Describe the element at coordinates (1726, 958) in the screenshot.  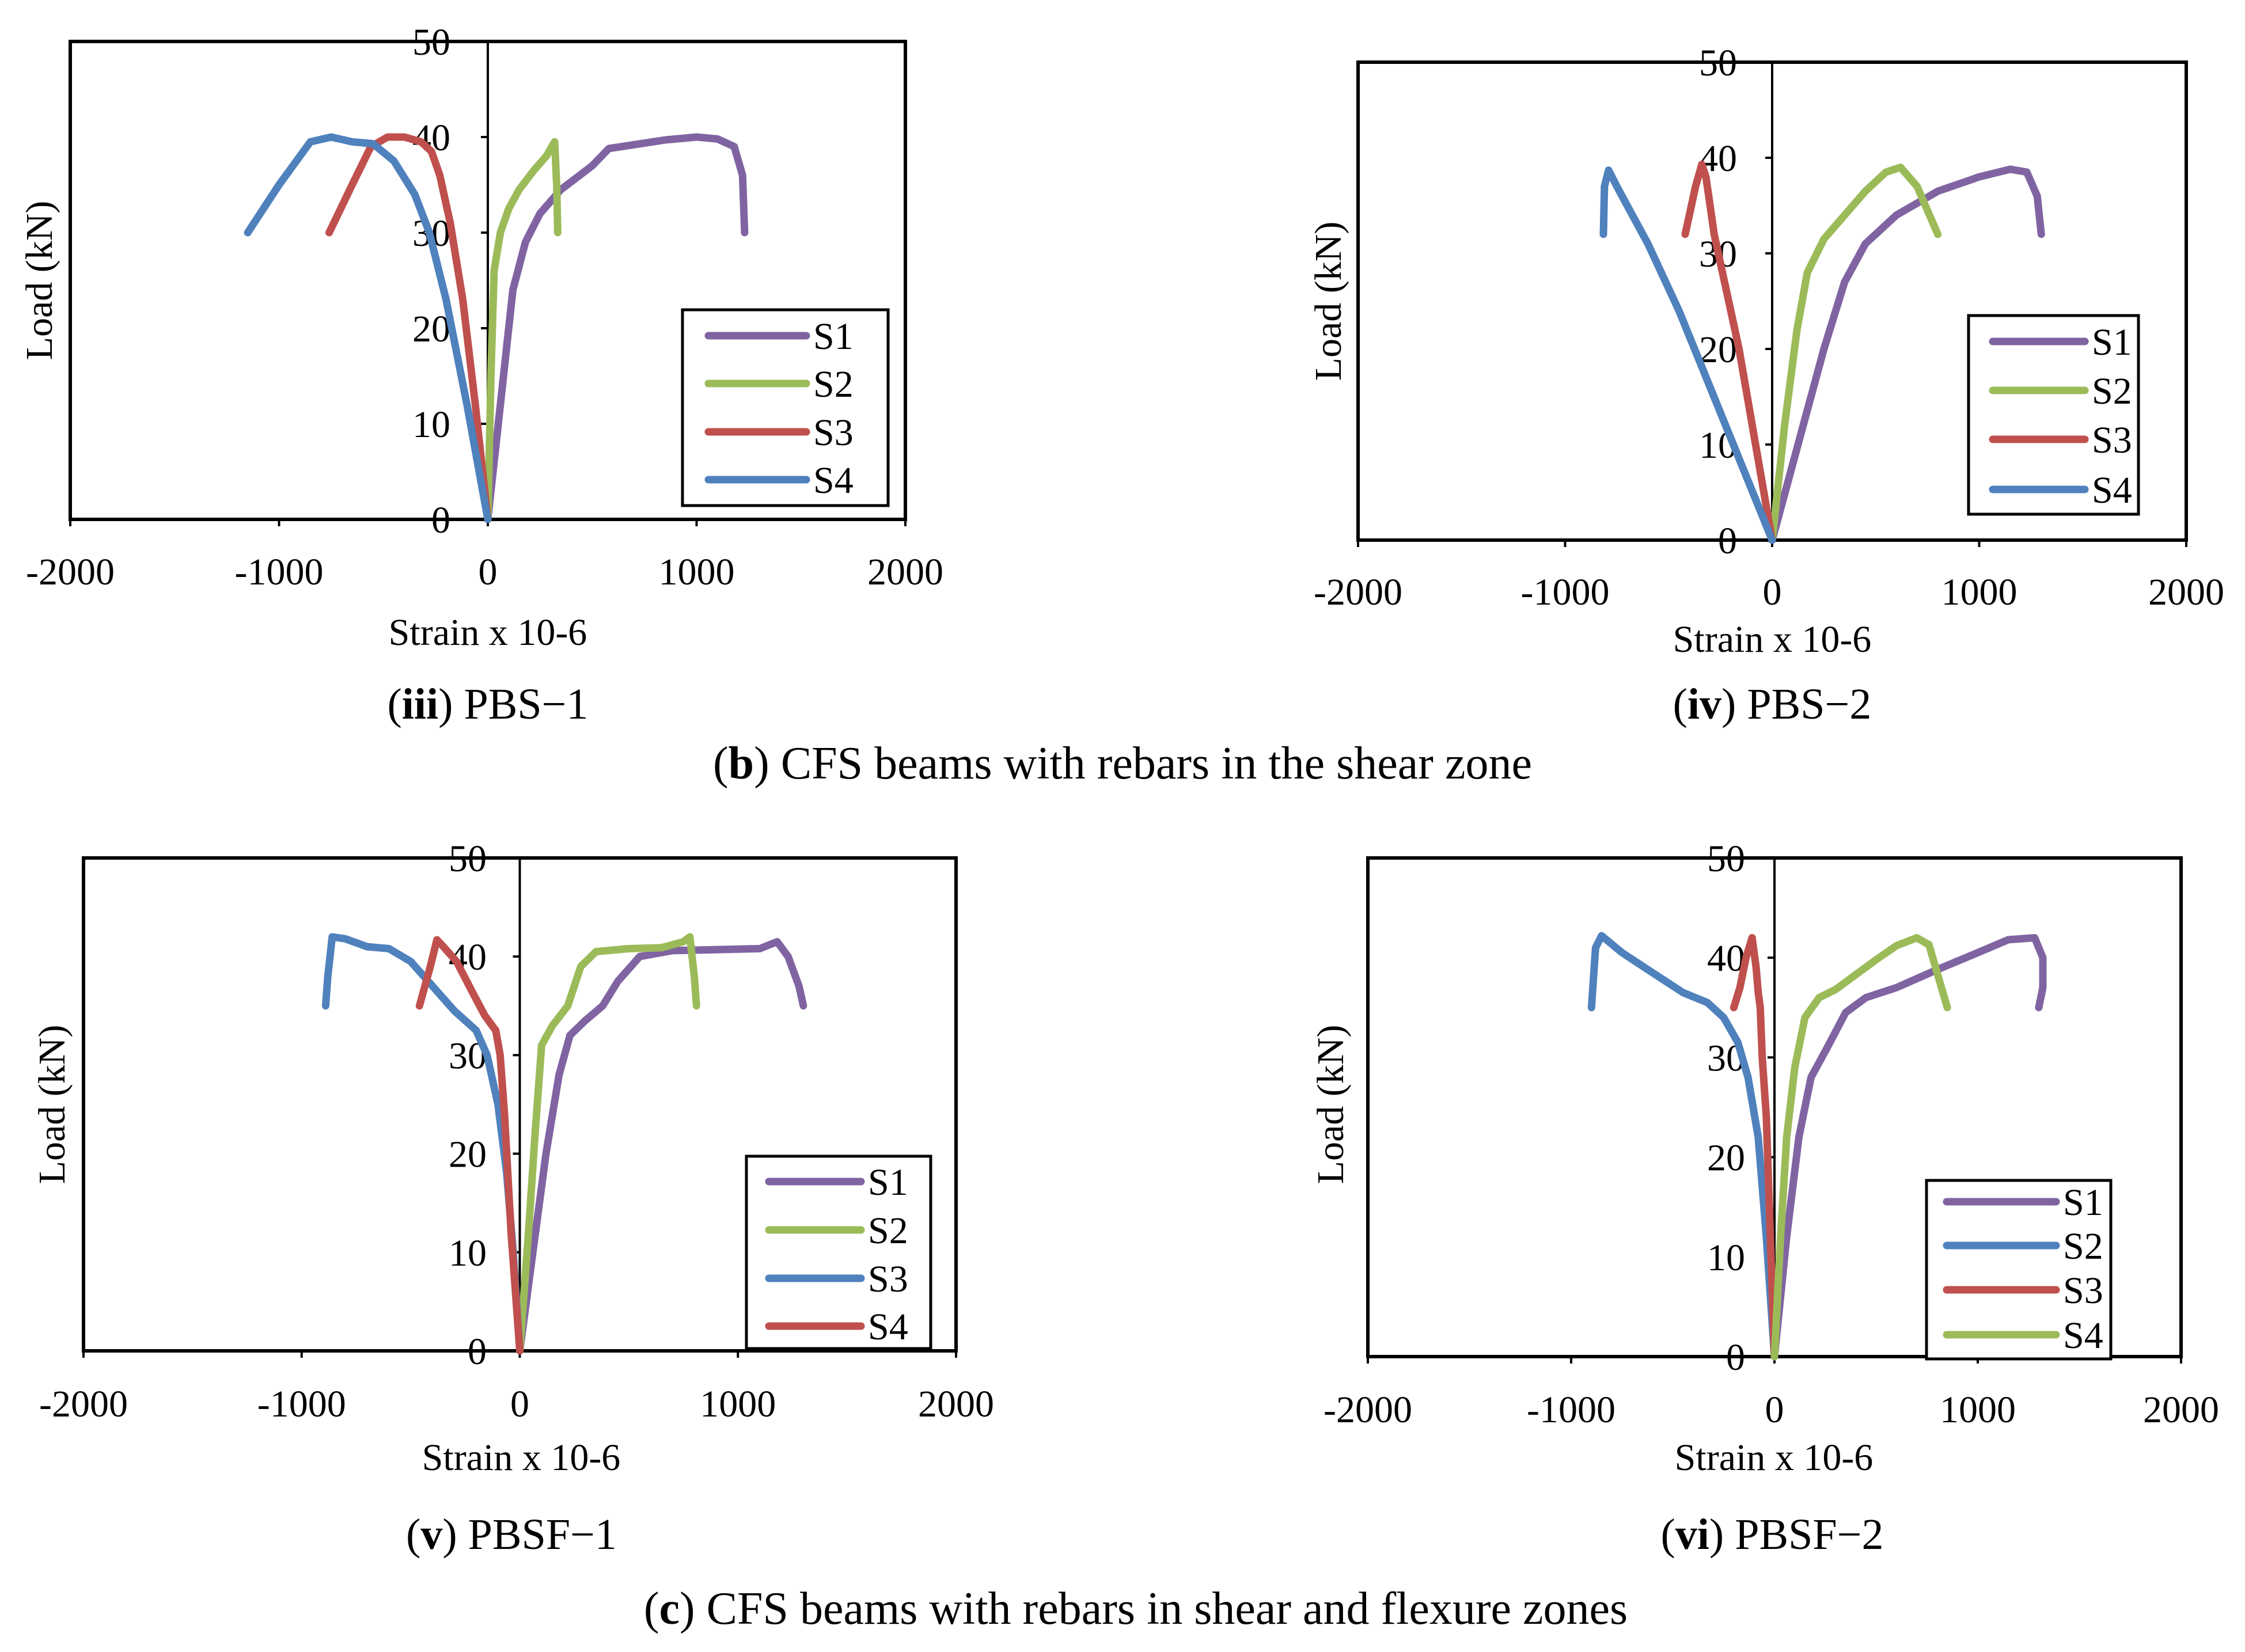
I see `y-tick-label: 40` at that location.